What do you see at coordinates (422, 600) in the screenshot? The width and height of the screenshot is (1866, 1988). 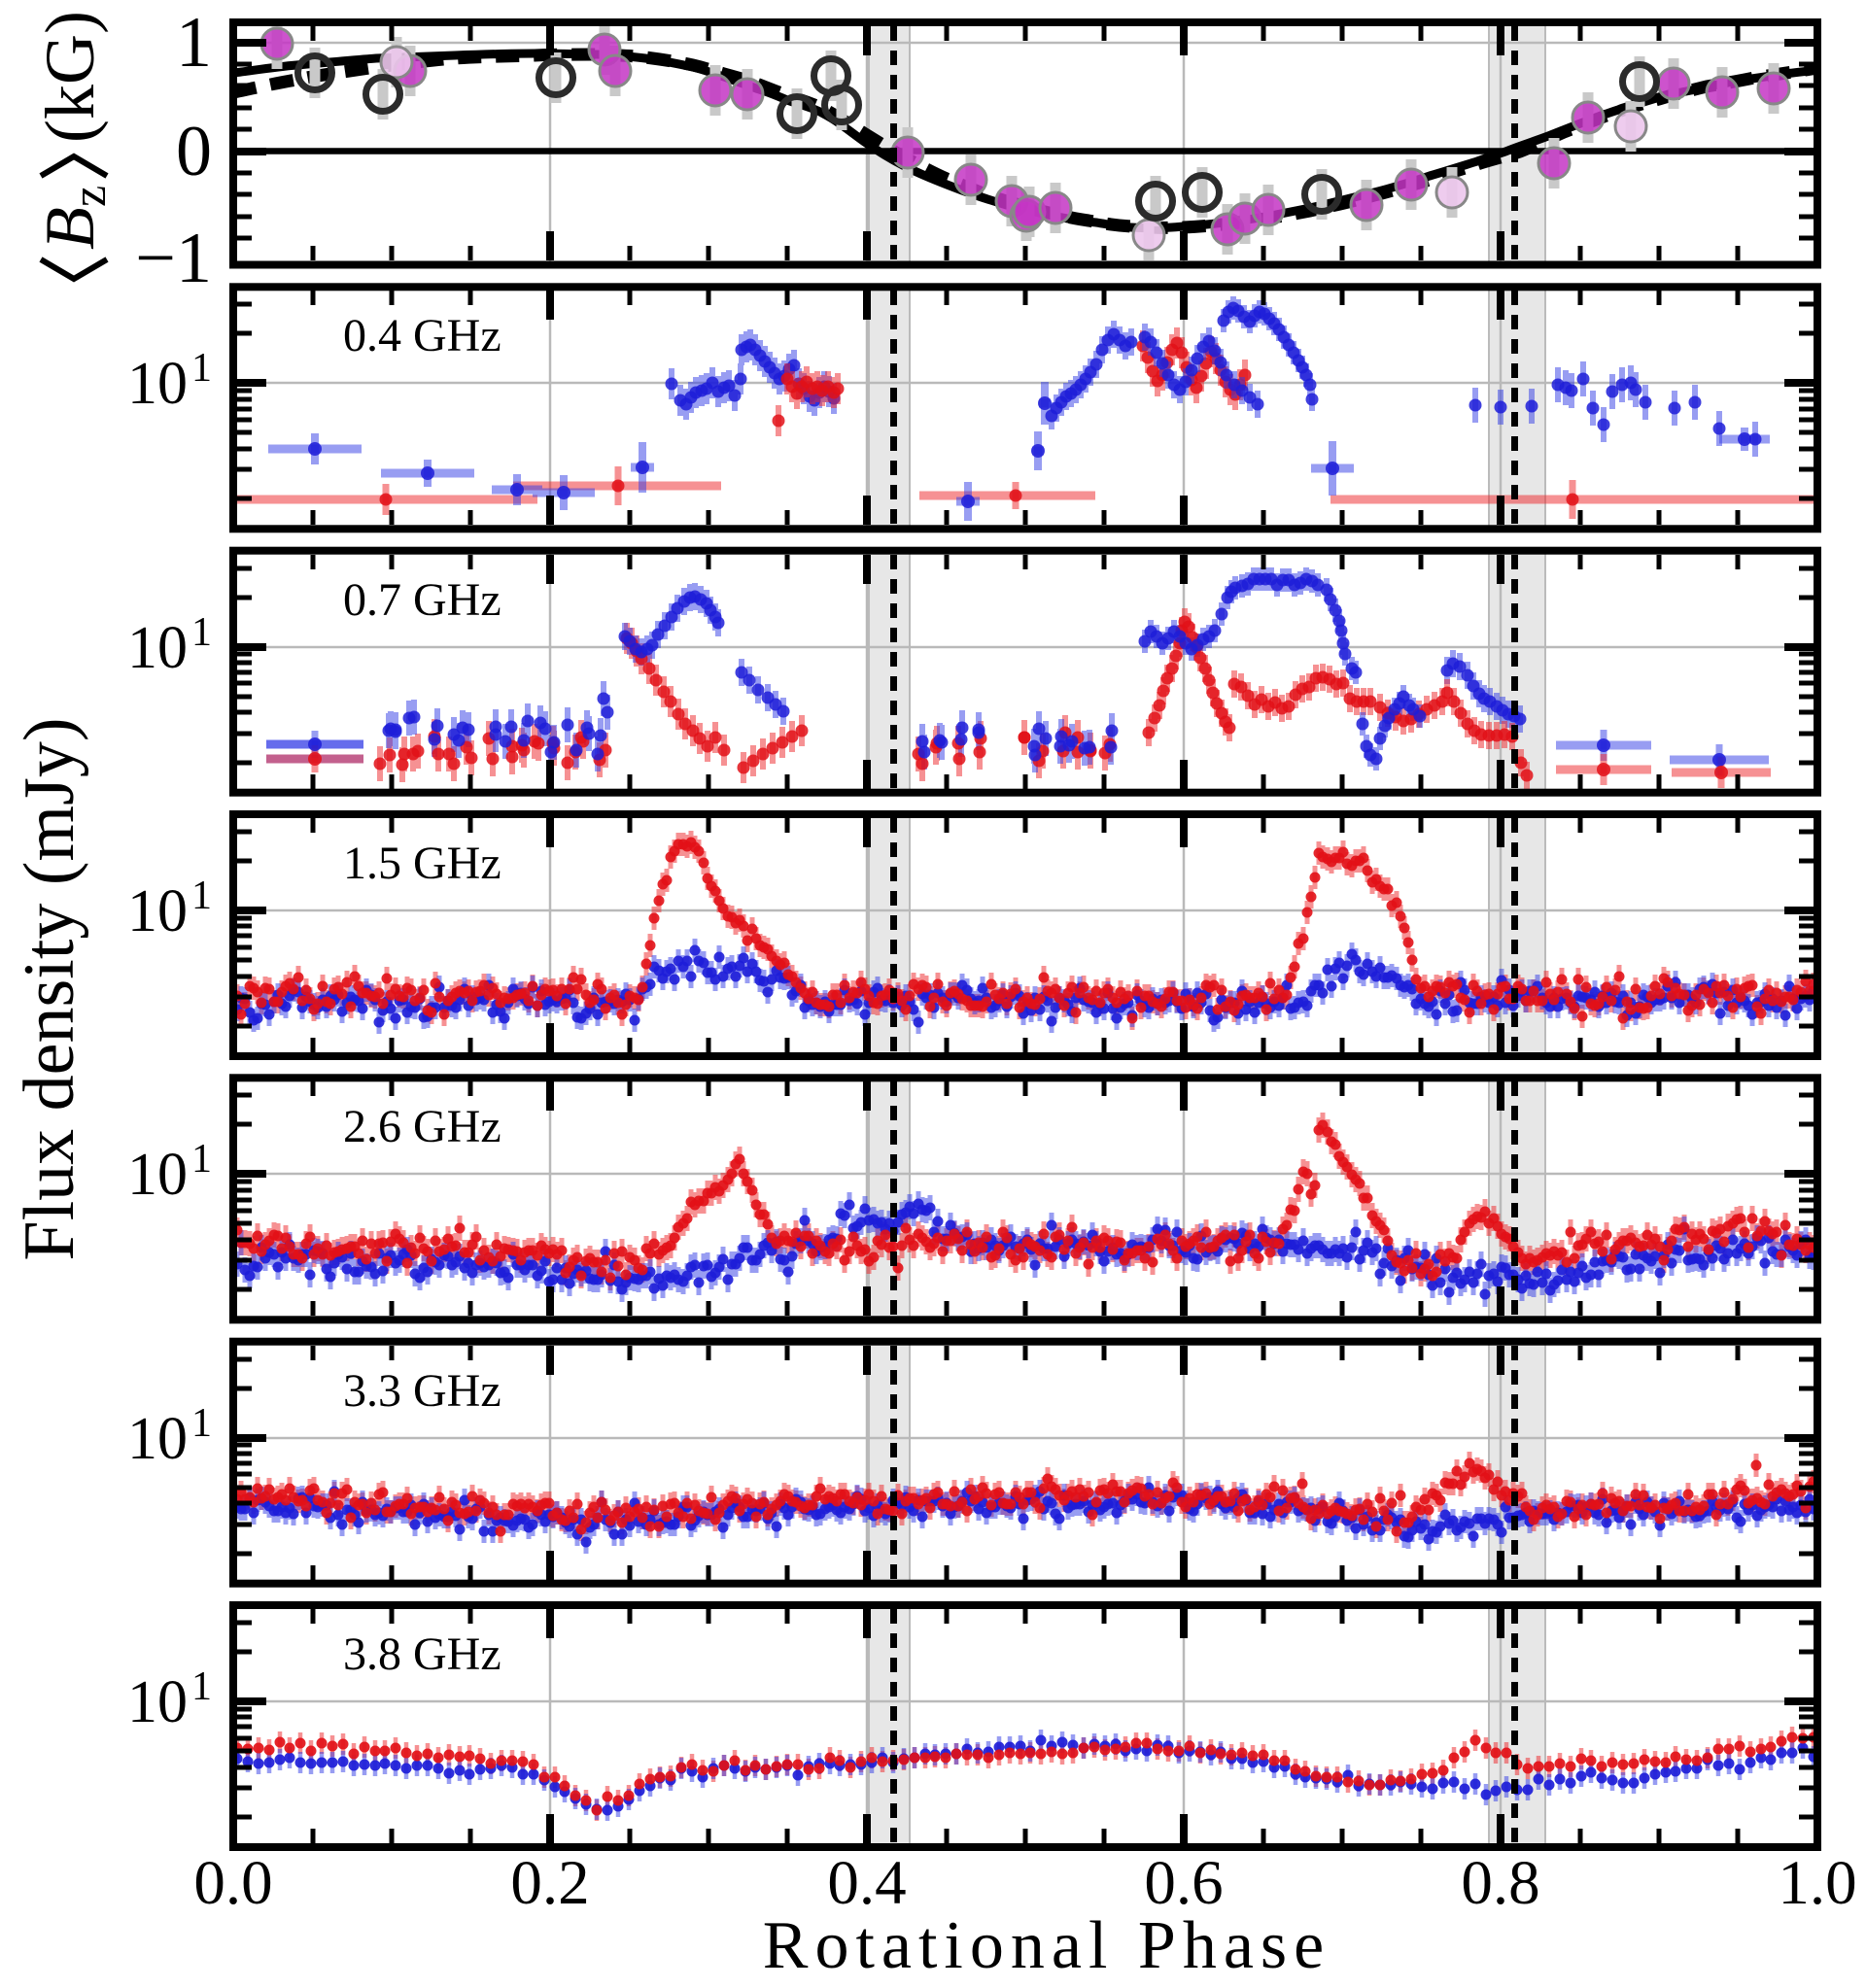 I see `svg-text: 0.7 GHz` at bounding box center [422, 600].